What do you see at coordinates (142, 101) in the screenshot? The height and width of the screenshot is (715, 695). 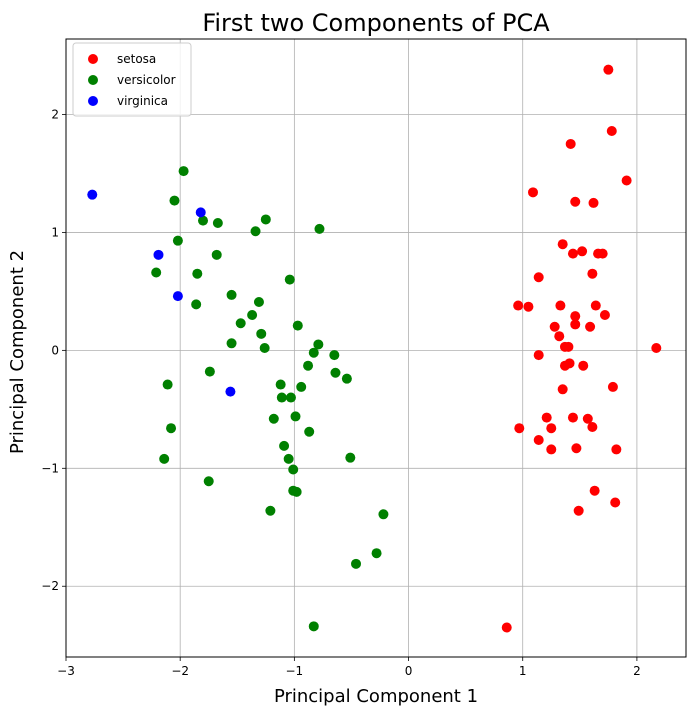 I see `legend-label-virginica: virginica` at bounding box center [142, 101].